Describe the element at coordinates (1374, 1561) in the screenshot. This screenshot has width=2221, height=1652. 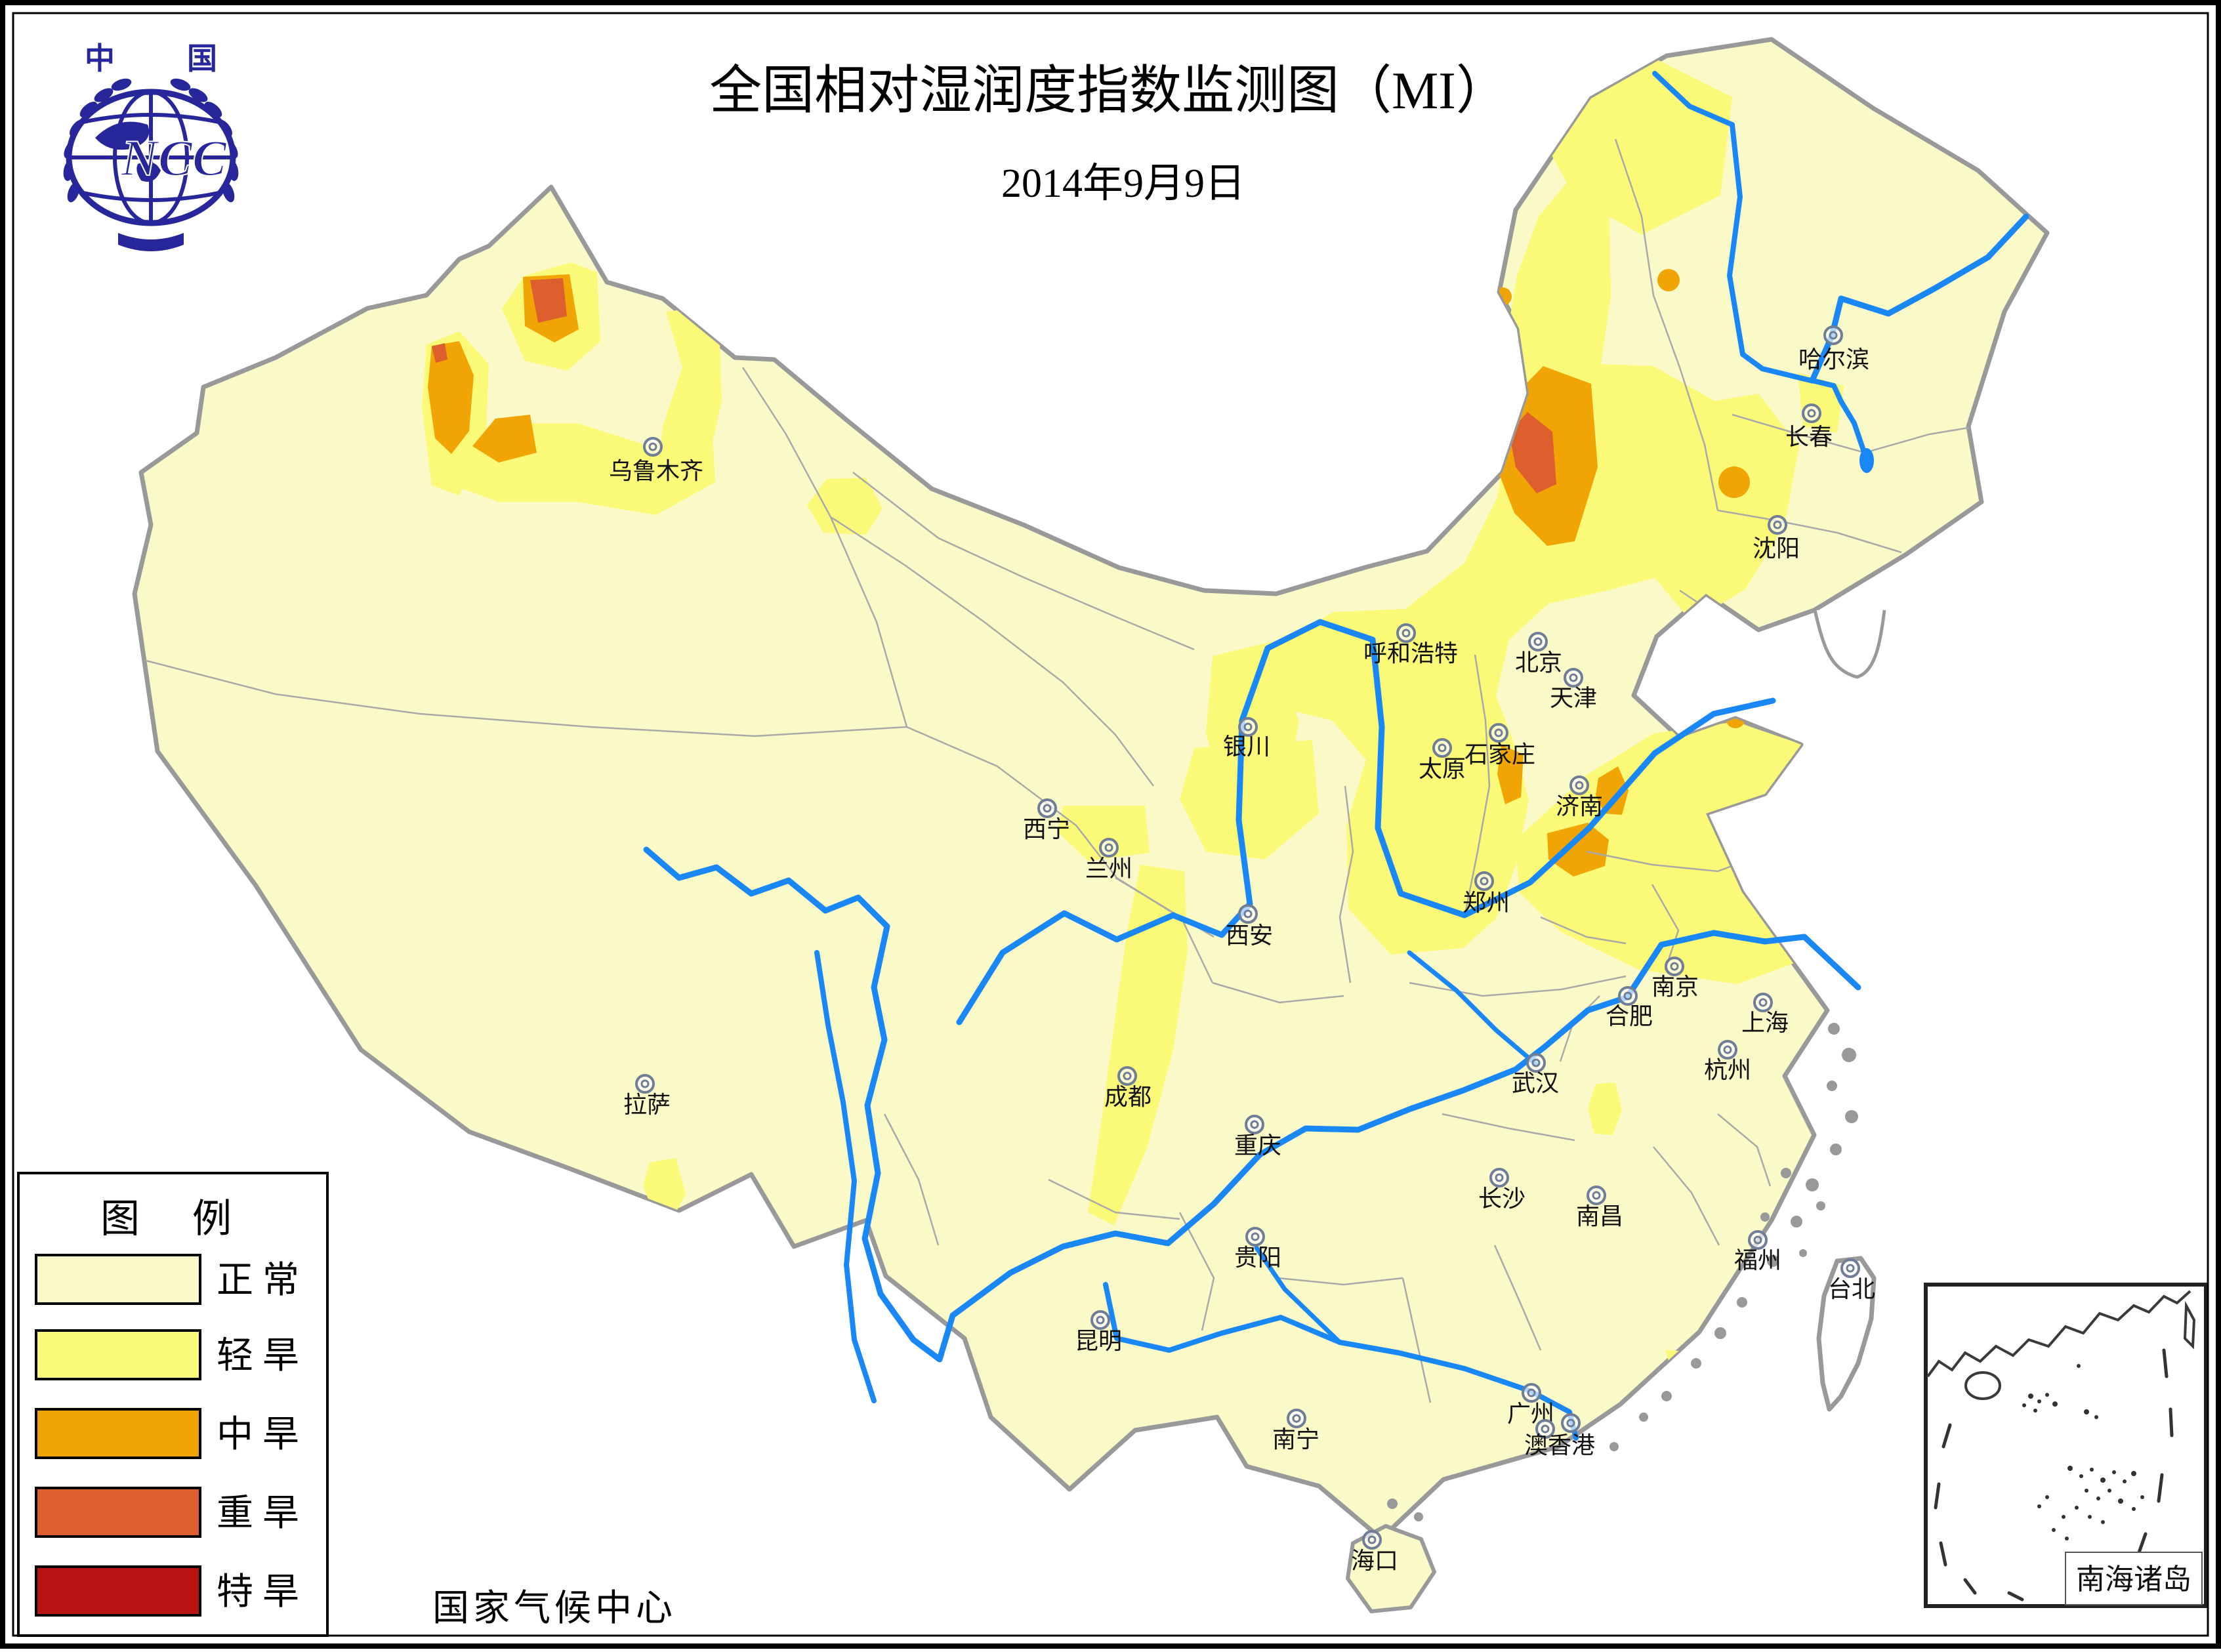
I see `city-label: 海口` at that location.